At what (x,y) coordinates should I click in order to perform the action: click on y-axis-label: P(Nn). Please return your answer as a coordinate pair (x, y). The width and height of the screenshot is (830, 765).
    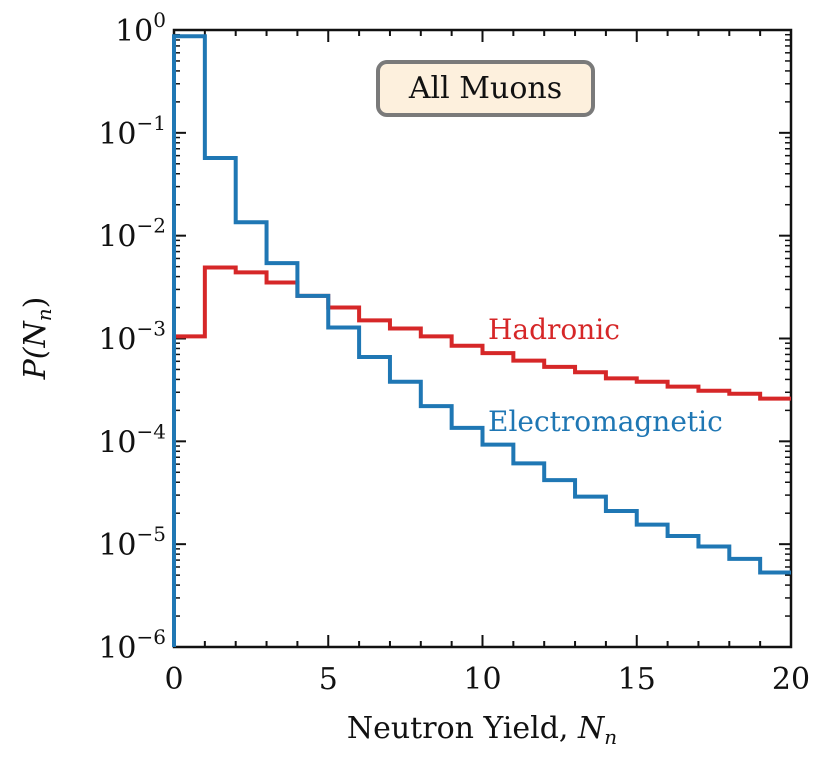
    Looking at the image, I should click on (37, 339).